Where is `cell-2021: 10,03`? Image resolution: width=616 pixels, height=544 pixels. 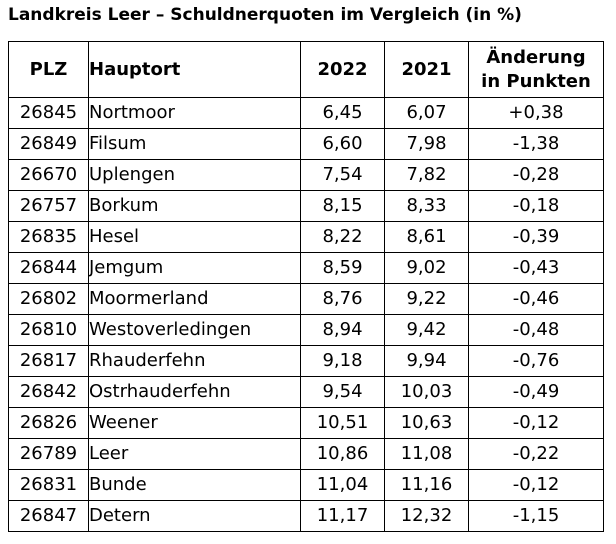
cell-2021: 10,03 is located at coordinates (426, 392).